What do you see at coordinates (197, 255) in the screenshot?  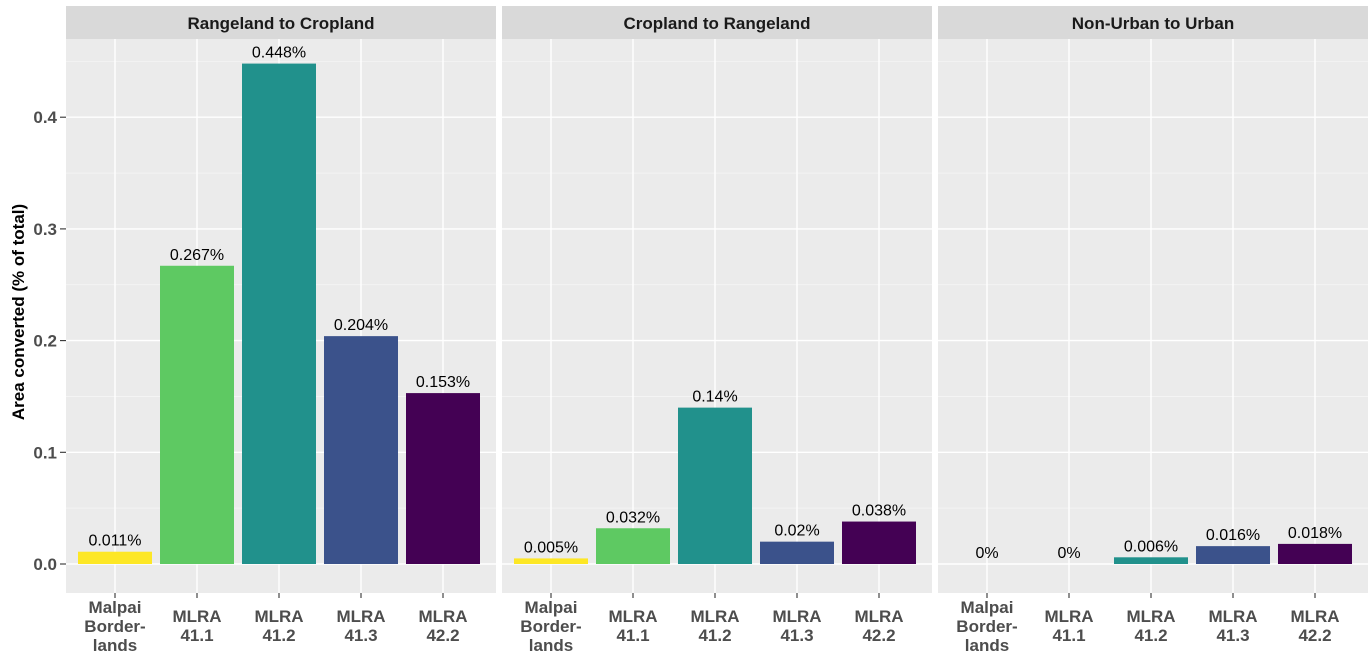 I see `bar-data-label: 0.267%` at bounding box center [197, 255].